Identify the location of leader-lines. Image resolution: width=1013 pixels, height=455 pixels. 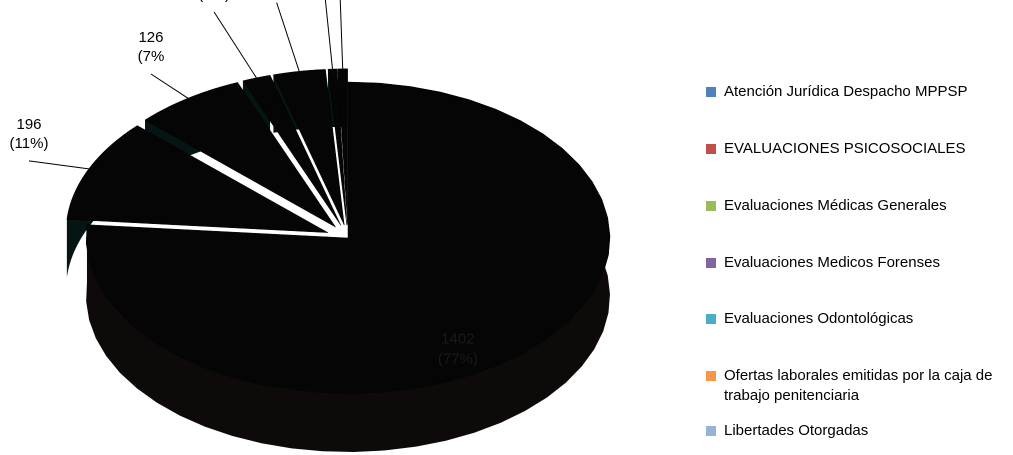
(186, 85).